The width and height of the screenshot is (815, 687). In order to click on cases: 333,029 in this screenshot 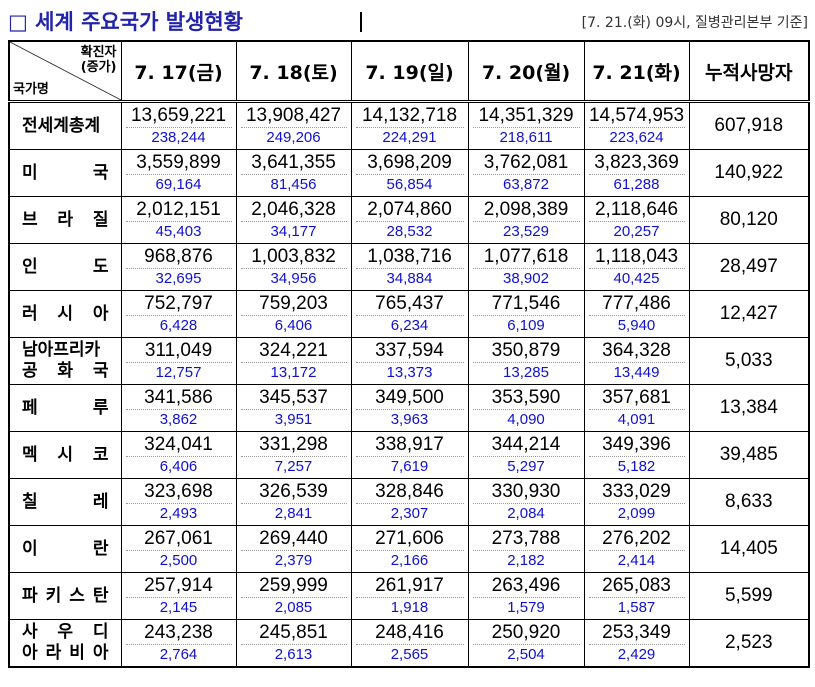, I will do `click(636, 492)`.